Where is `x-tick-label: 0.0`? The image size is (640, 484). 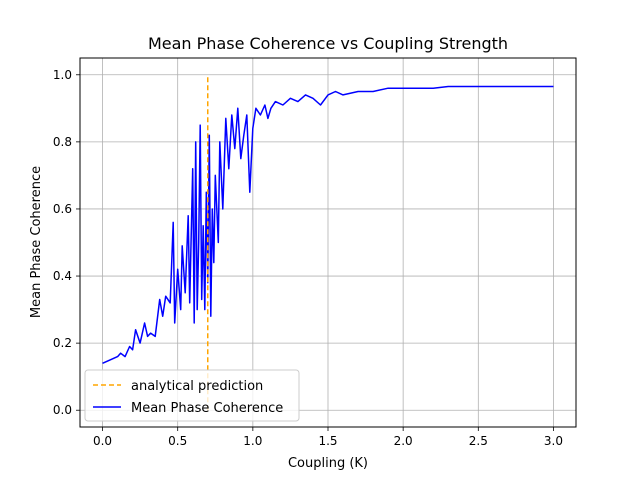
x-tick-label: 0.0 is located at coordinates (102, 441).